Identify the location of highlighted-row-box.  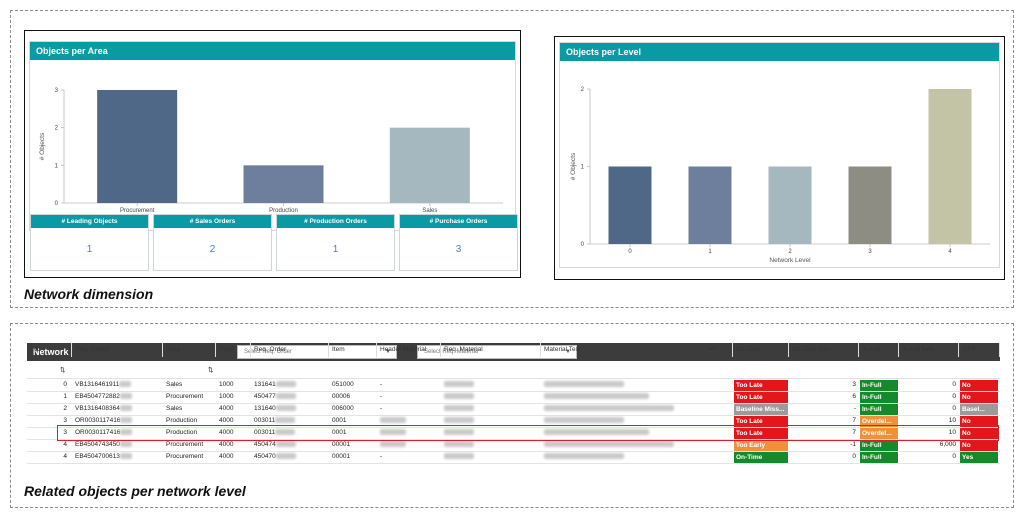
(528, 433).